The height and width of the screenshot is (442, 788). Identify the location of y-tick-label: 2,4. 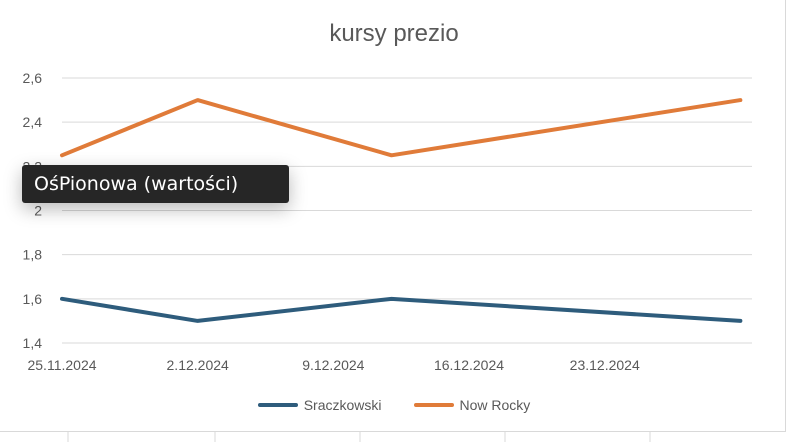
(33, 122).